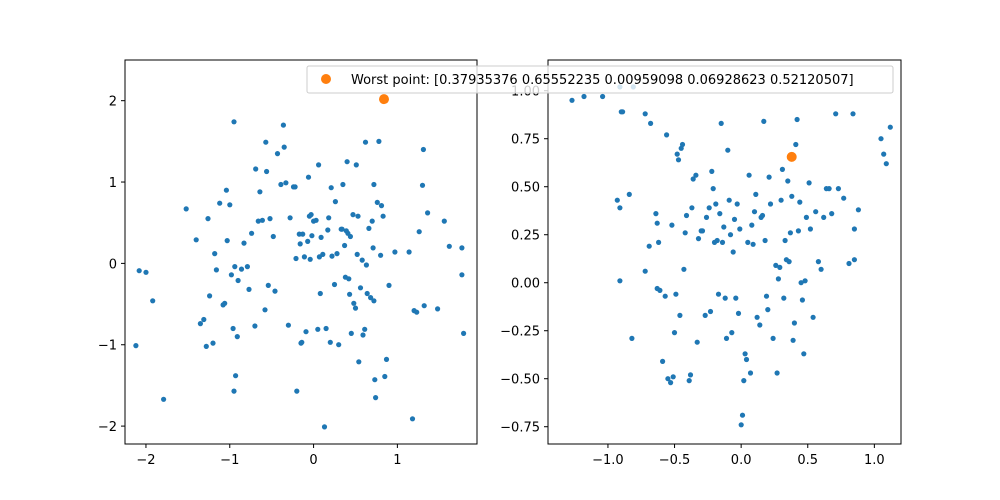 Image resolution: width=1000 pixels, height=500 pixels. What do you see at coordinates (107, 346) in the screenshot?
I see `left-y-tick-label: −1` at bounding box center [107, 346].